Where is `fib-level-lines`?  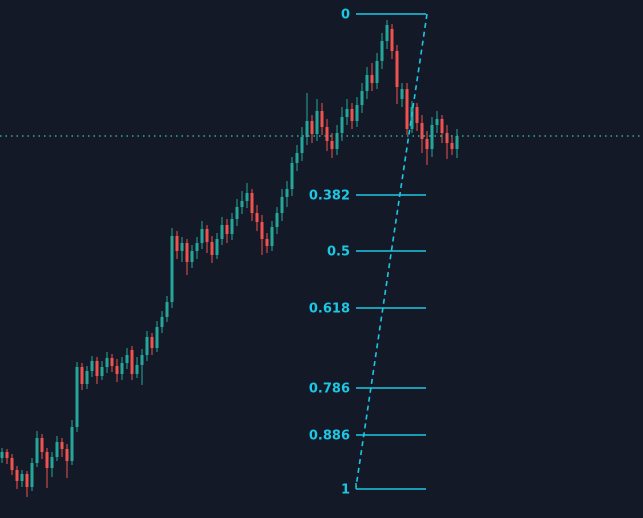 fib-level-lines is located at coordinates (390, 251).